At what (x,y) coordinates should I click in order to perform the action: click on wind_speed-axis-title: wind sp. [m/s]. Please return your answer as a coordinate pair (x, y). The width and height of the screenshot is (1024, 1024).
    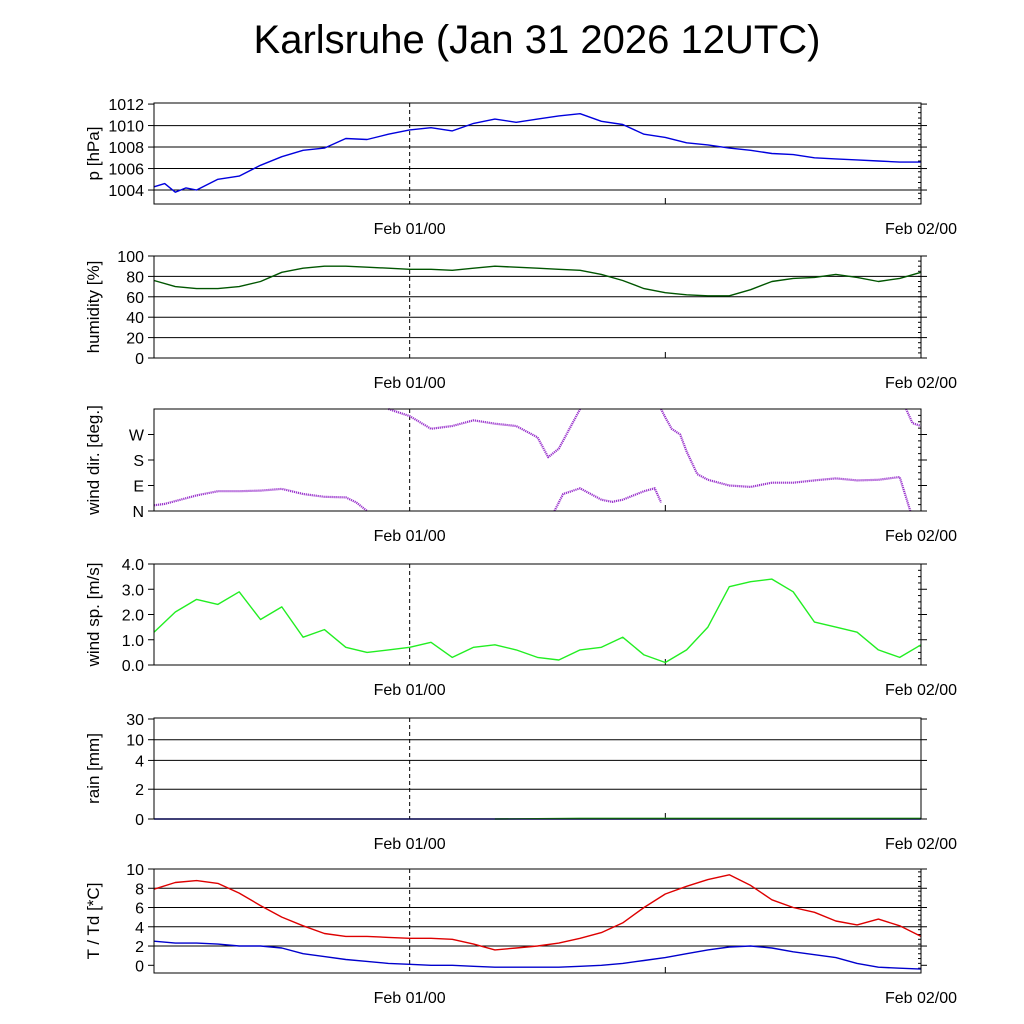
    Looking at the image, I should click on (93, 615).